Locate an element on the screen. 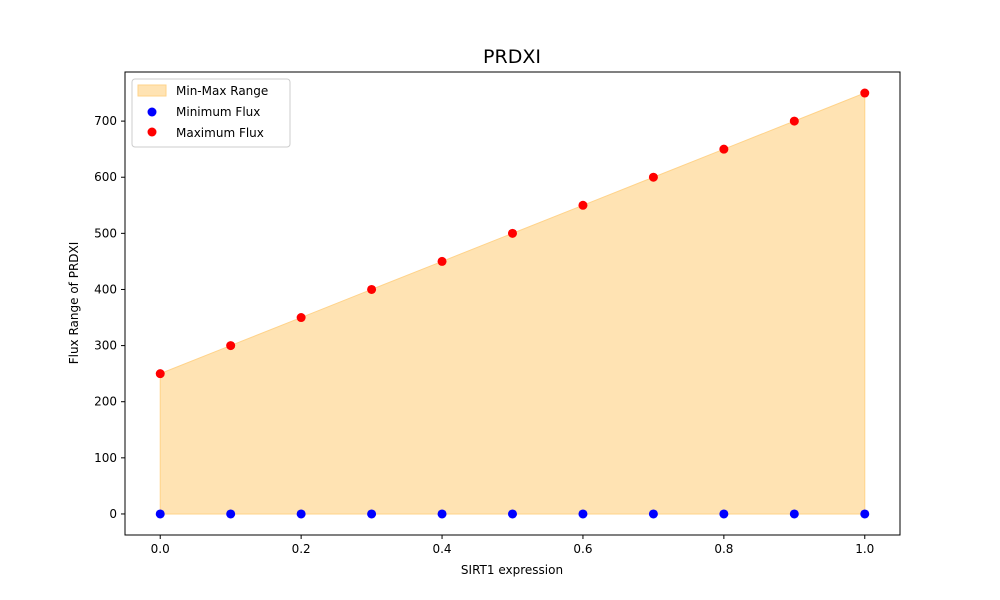 Image resolution: width=1000 pixels, height=600 pixels. y-tick-label: 400 is located at coordinates (105, 289).